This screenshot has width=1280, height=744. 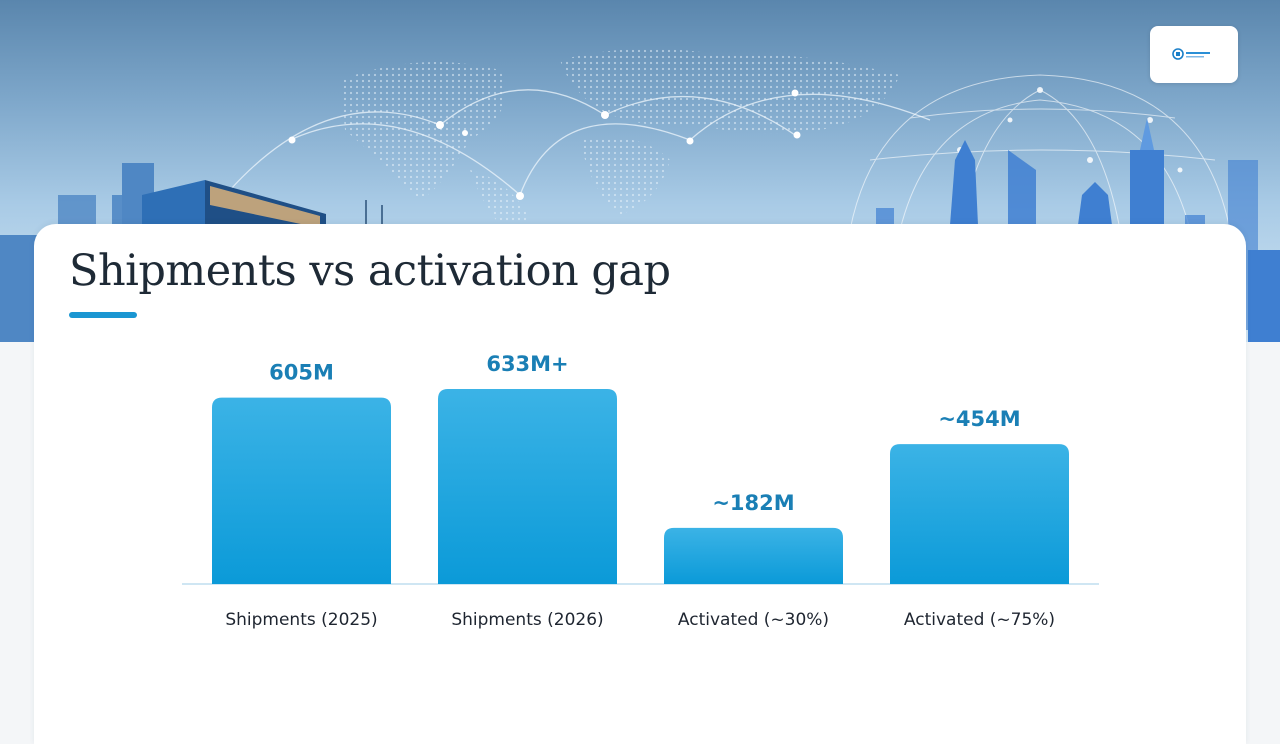 What do you see at coordinates (103, 315) in the screenshot?
I see `title-underline` at bounding box center [103, 315].